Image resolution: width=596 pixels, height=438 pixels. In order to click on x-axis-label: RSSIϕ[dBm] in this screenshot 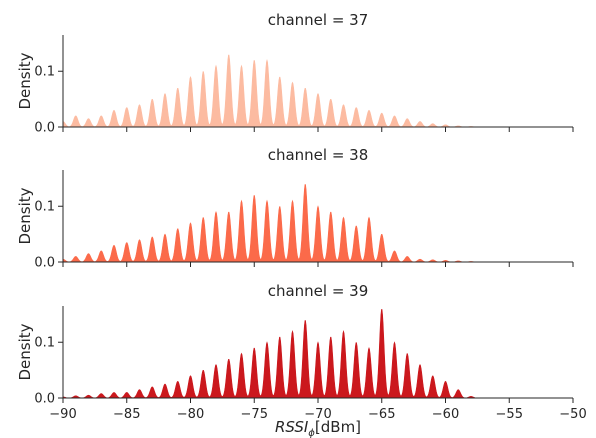, I will do `click(318, 428)`.